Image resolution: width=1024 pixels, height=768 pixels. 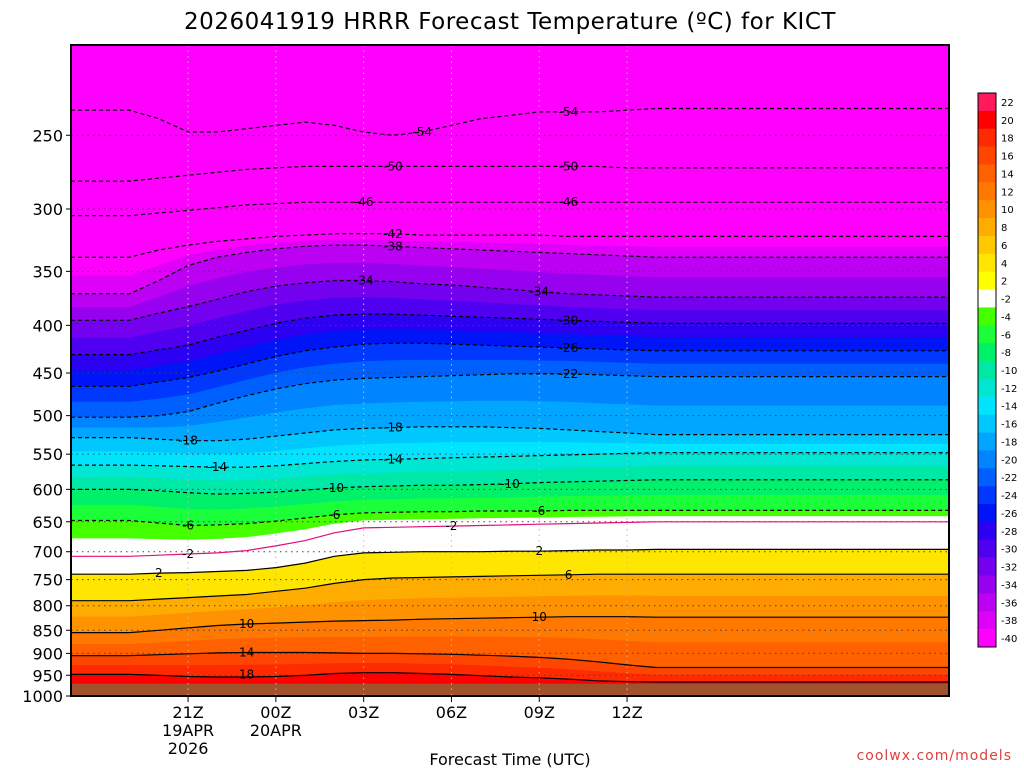 What do you see at coordinates (1009, 639) in the screenshot?
I see `colorbar-label: -40` at bounding box center [1009, 639].